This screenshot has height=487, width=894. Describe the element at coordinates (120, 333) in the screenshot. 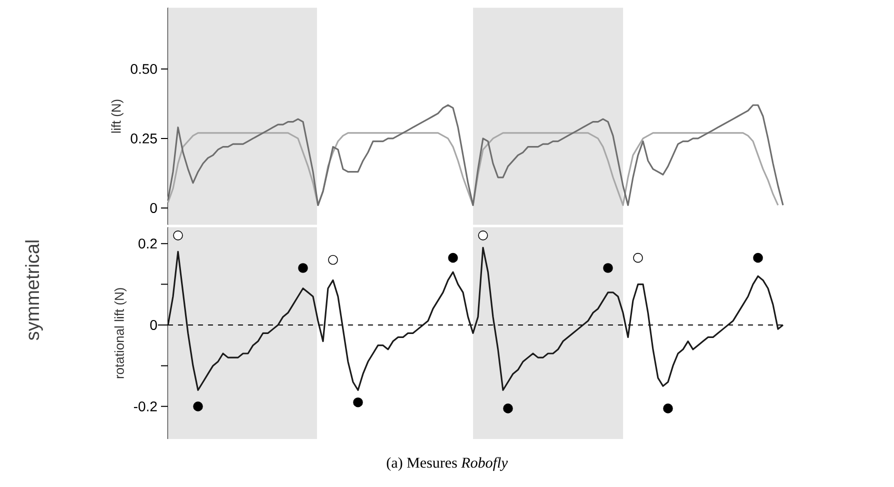

I see `y-axis-title: rotational lift (N)` at that location.